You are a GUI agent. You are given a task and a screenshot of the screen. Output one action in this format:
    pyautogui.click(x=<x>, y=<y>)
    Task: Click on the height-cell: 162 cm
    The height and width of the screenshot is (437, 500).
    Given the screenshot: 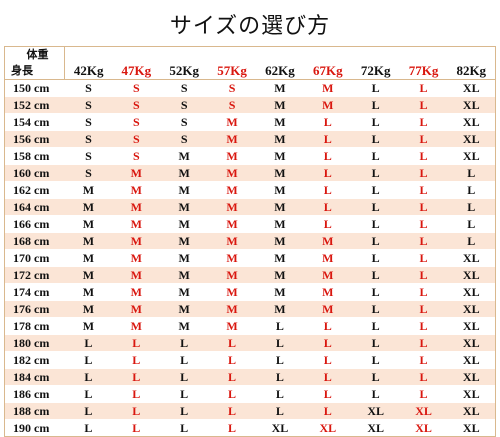 What is the action you would take?
    pyautogui.click(x=34, y=190)
    